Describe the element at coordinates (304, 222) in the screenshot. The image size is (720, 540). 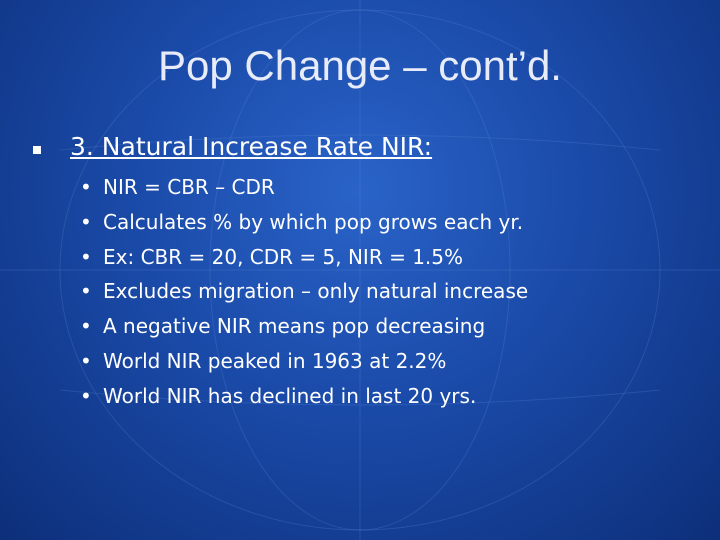
I see `bullet-item: Calculates % by which pop grows each yr.` at that location.